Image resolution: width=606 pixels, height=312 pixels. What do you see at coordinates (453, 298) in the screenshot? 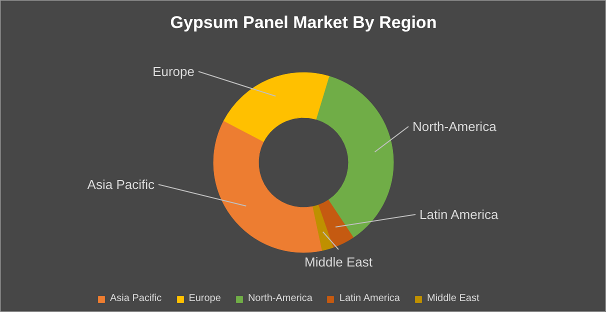
I see `legend-label: Middle East` at bounding box center [453, 298].